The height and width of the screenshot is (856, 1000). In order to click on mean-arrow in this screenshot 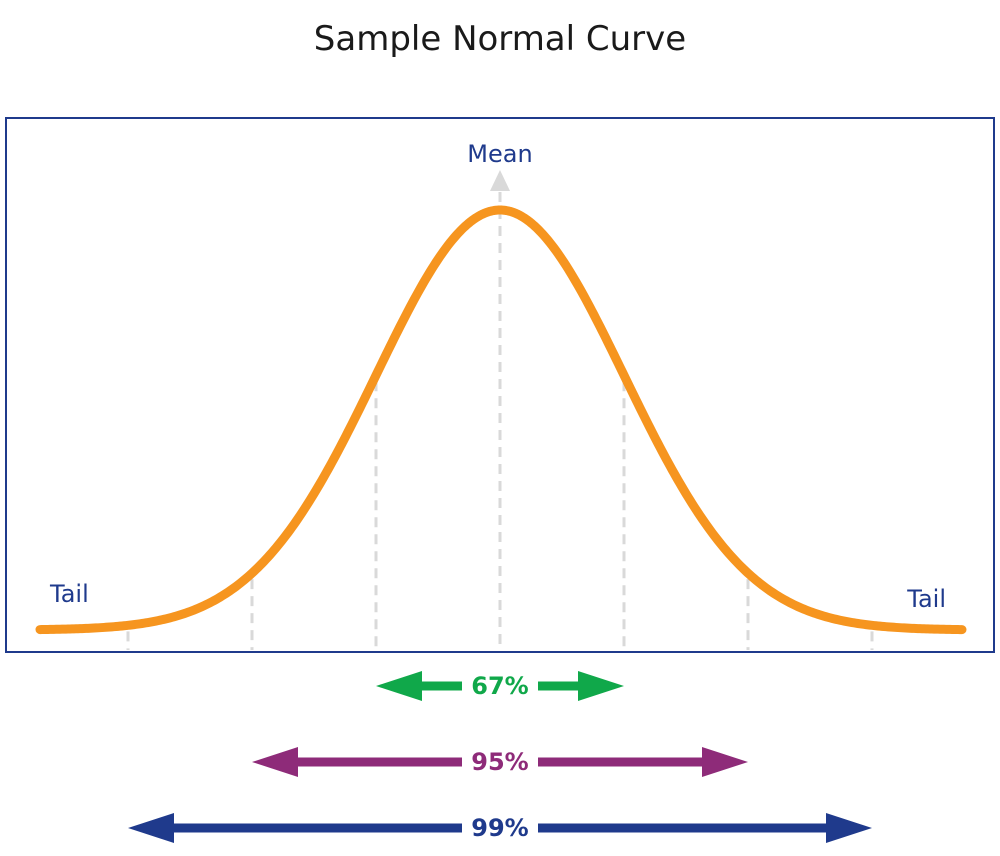, I will do `click(500, 180)`.